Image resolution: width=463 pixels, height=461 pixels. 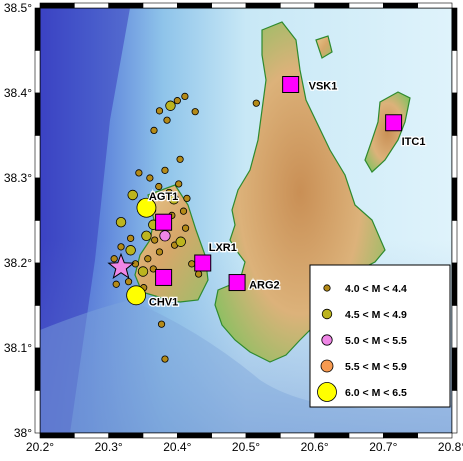 I want to click on station-marker-itc1, so click(x=394, y=123).